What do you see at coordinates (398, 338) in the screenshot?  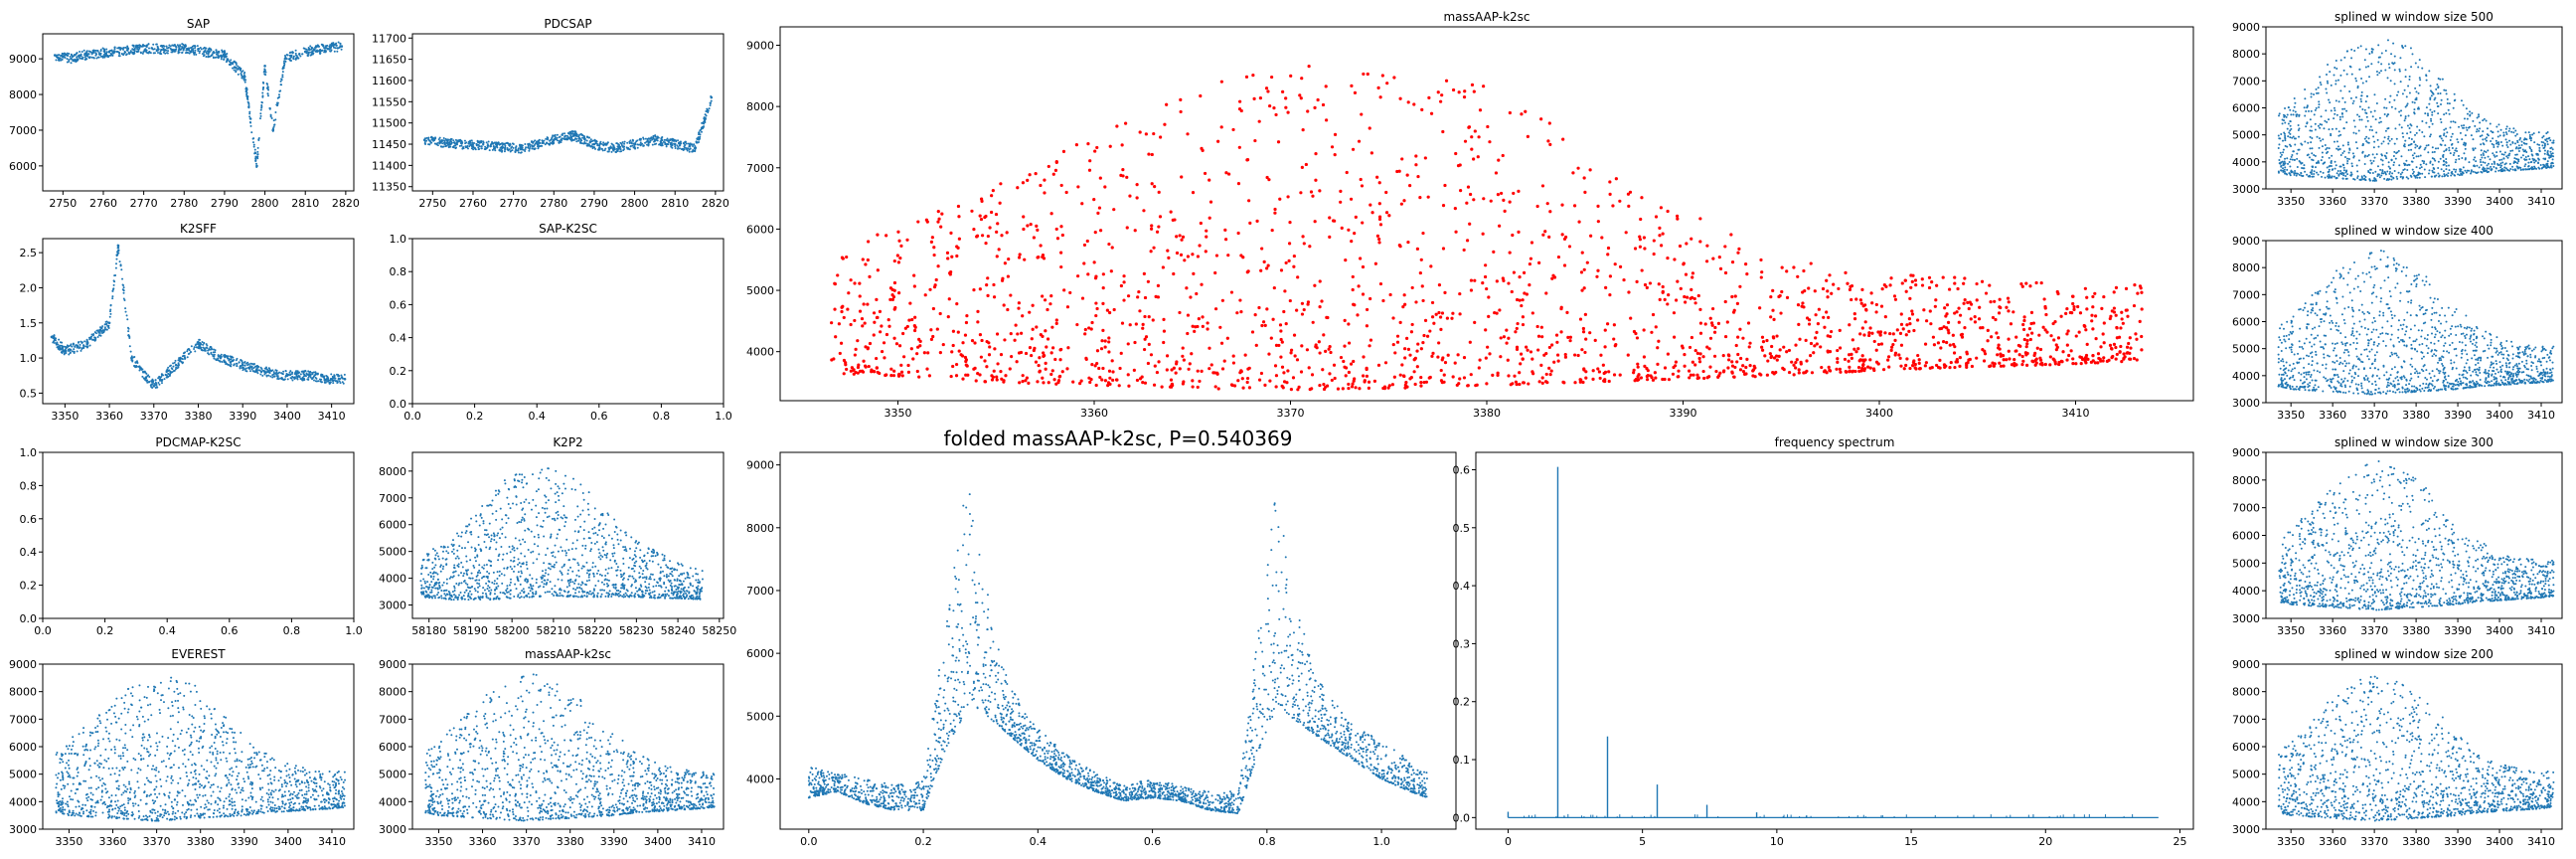 I see `y-tick-label: 0.4` at bounding box center [398, 338].